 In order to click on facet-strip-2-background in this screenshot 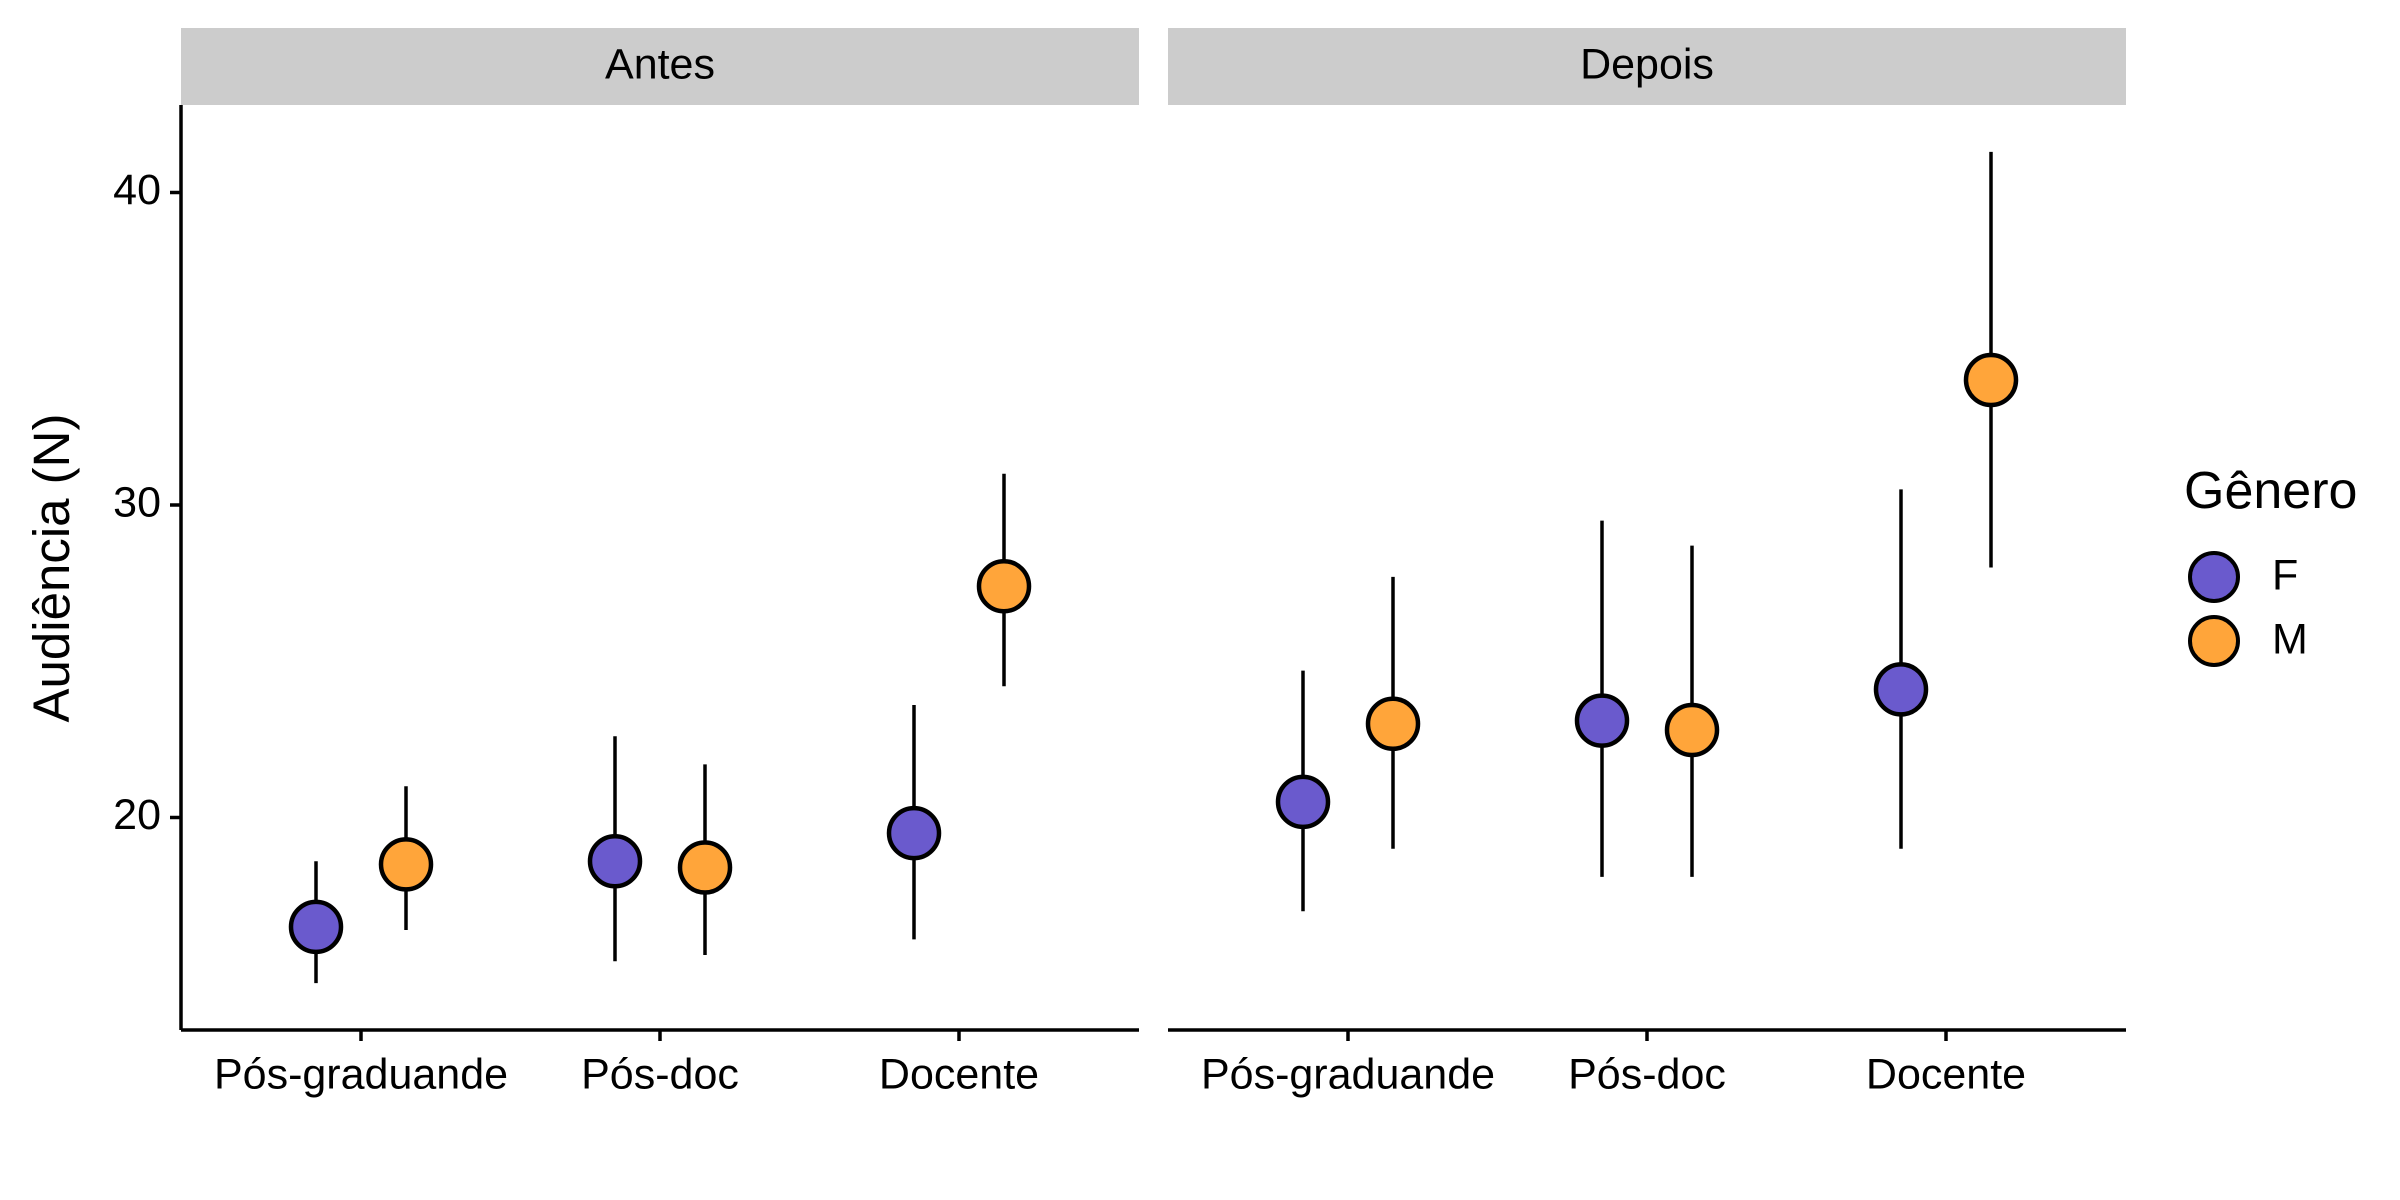, I will do `click(1647, 66)`.